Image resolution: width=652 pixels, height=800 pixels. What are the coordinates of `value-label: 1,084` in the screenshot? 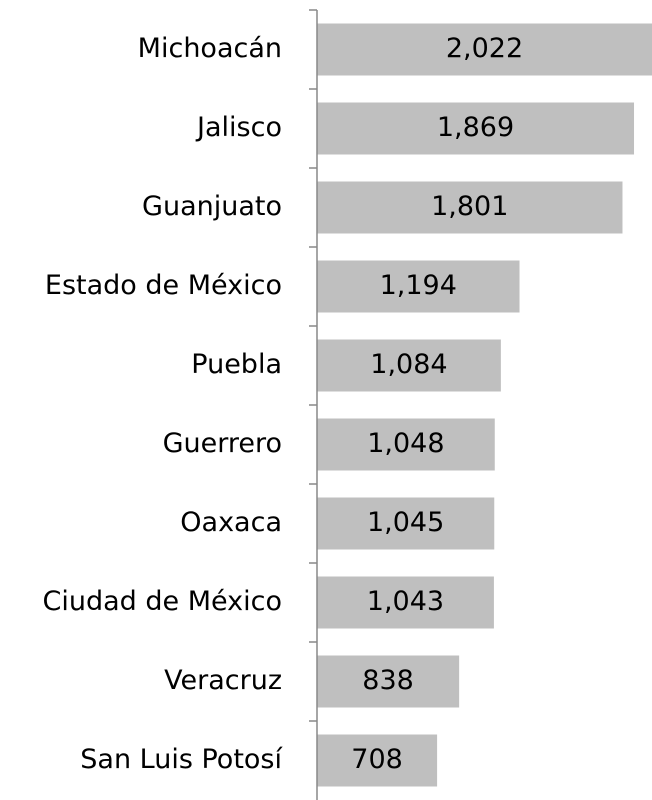 It's located at (408, 364).